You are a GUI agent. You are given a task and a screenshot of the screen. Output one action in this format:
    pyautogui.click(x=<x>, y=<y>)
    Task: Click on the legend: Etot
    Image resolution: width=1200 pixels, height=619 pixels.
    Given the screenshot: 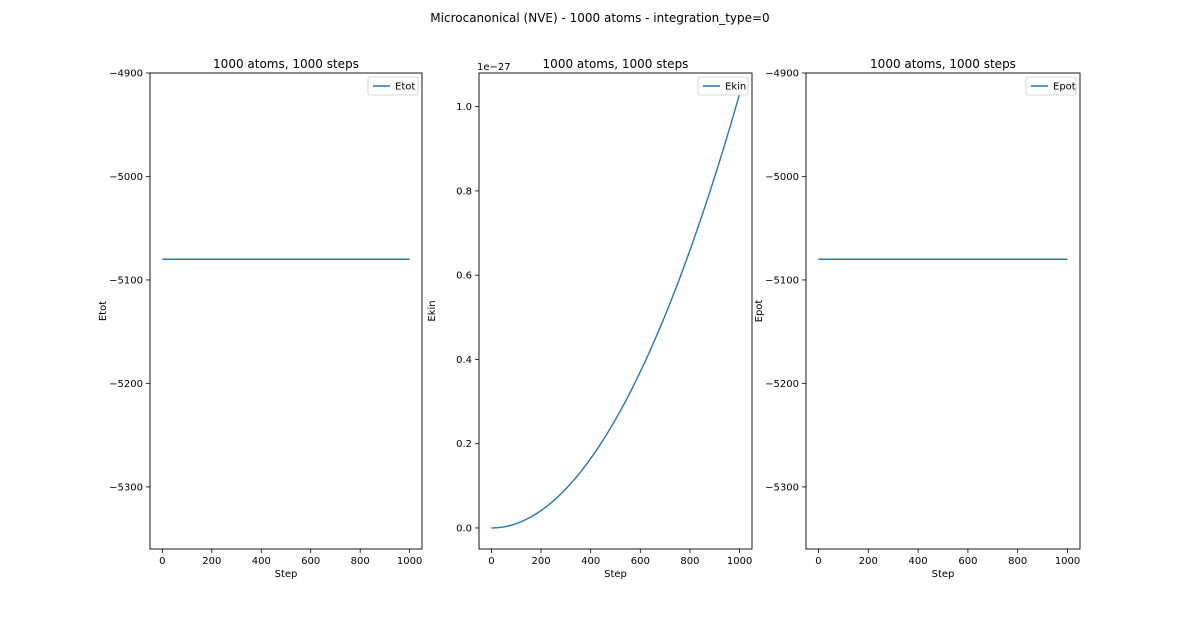 What is the action you would take?
    pyautogui.click(x=393, y=86)
    